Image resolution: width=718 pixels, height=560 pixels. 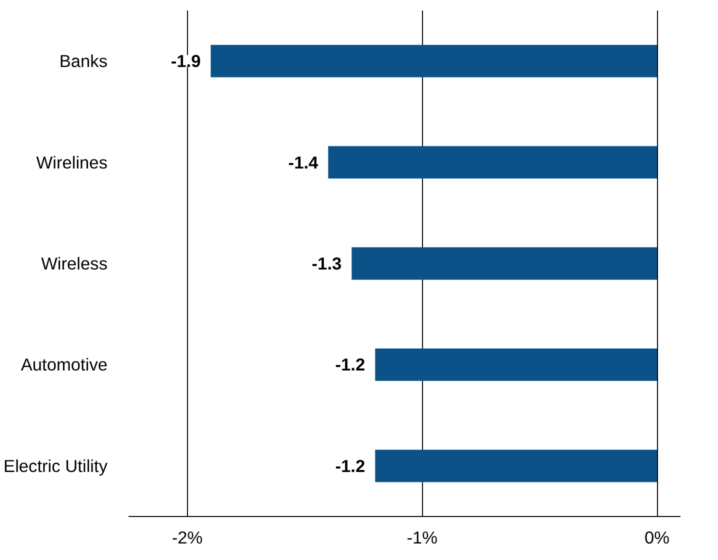 What do you see at coordinates (187, 538) in the screenshot?
I see `x-tick-label: -2%` at bounding box center [187, 538].